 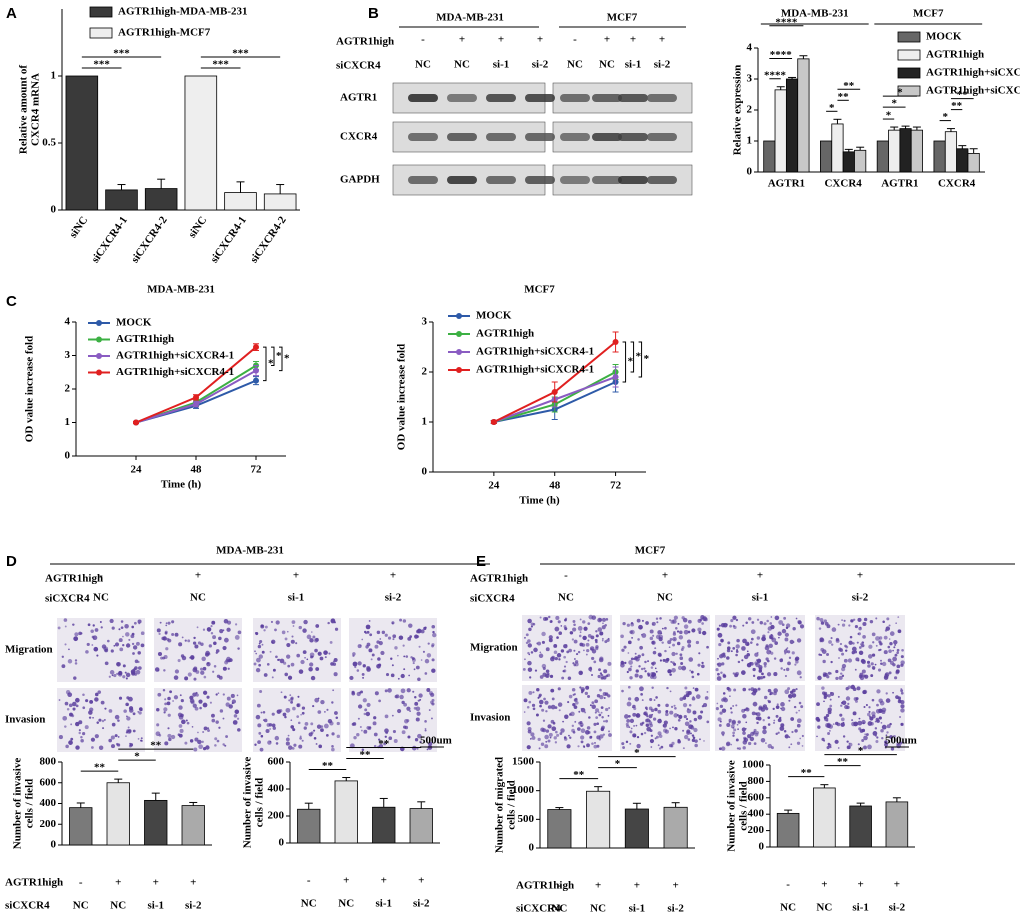 I want to click on significance-bracket, so click(x=281, y=359).